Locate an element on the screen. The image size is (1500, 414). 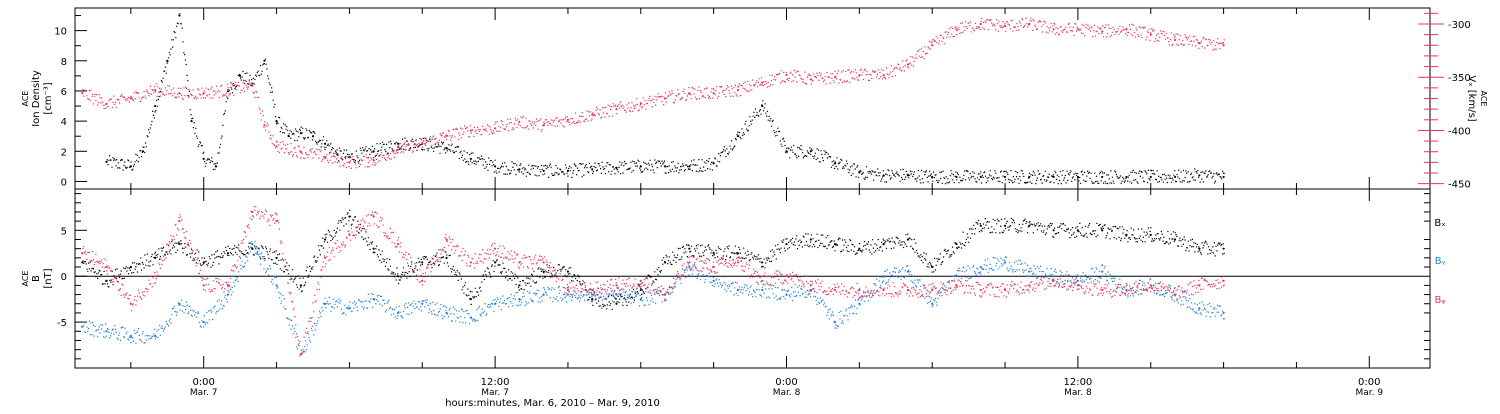
density-tick-label: 0 is located at coordinates (64, 182).